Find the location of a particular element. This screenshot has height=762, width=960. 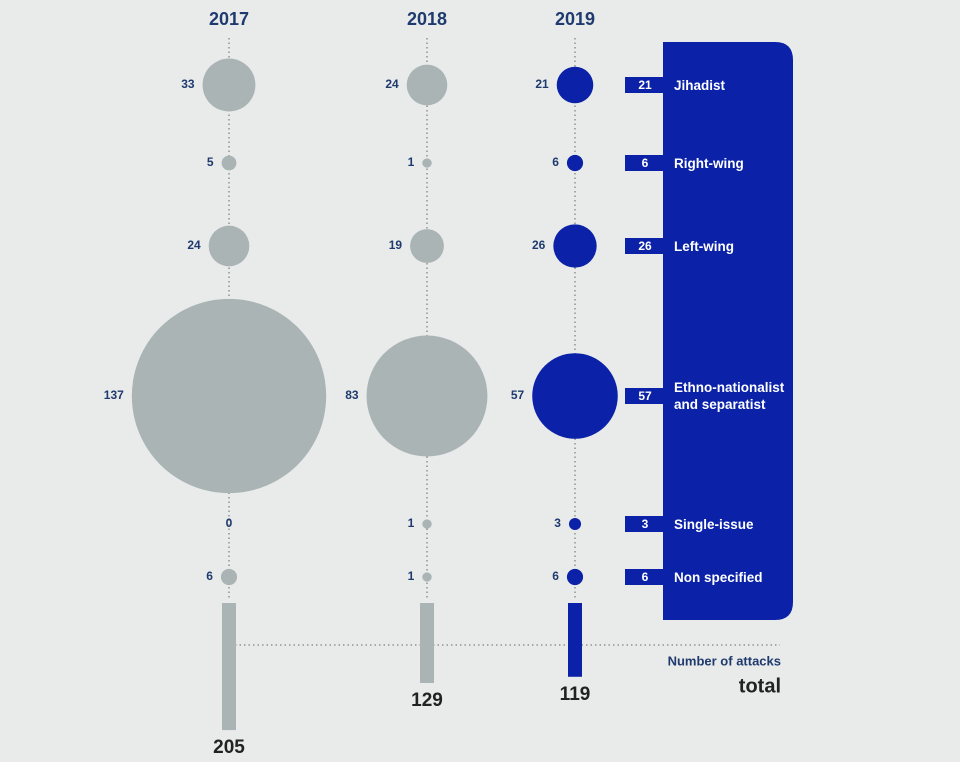

value-label: 3 is located at coordinates (557, 523).